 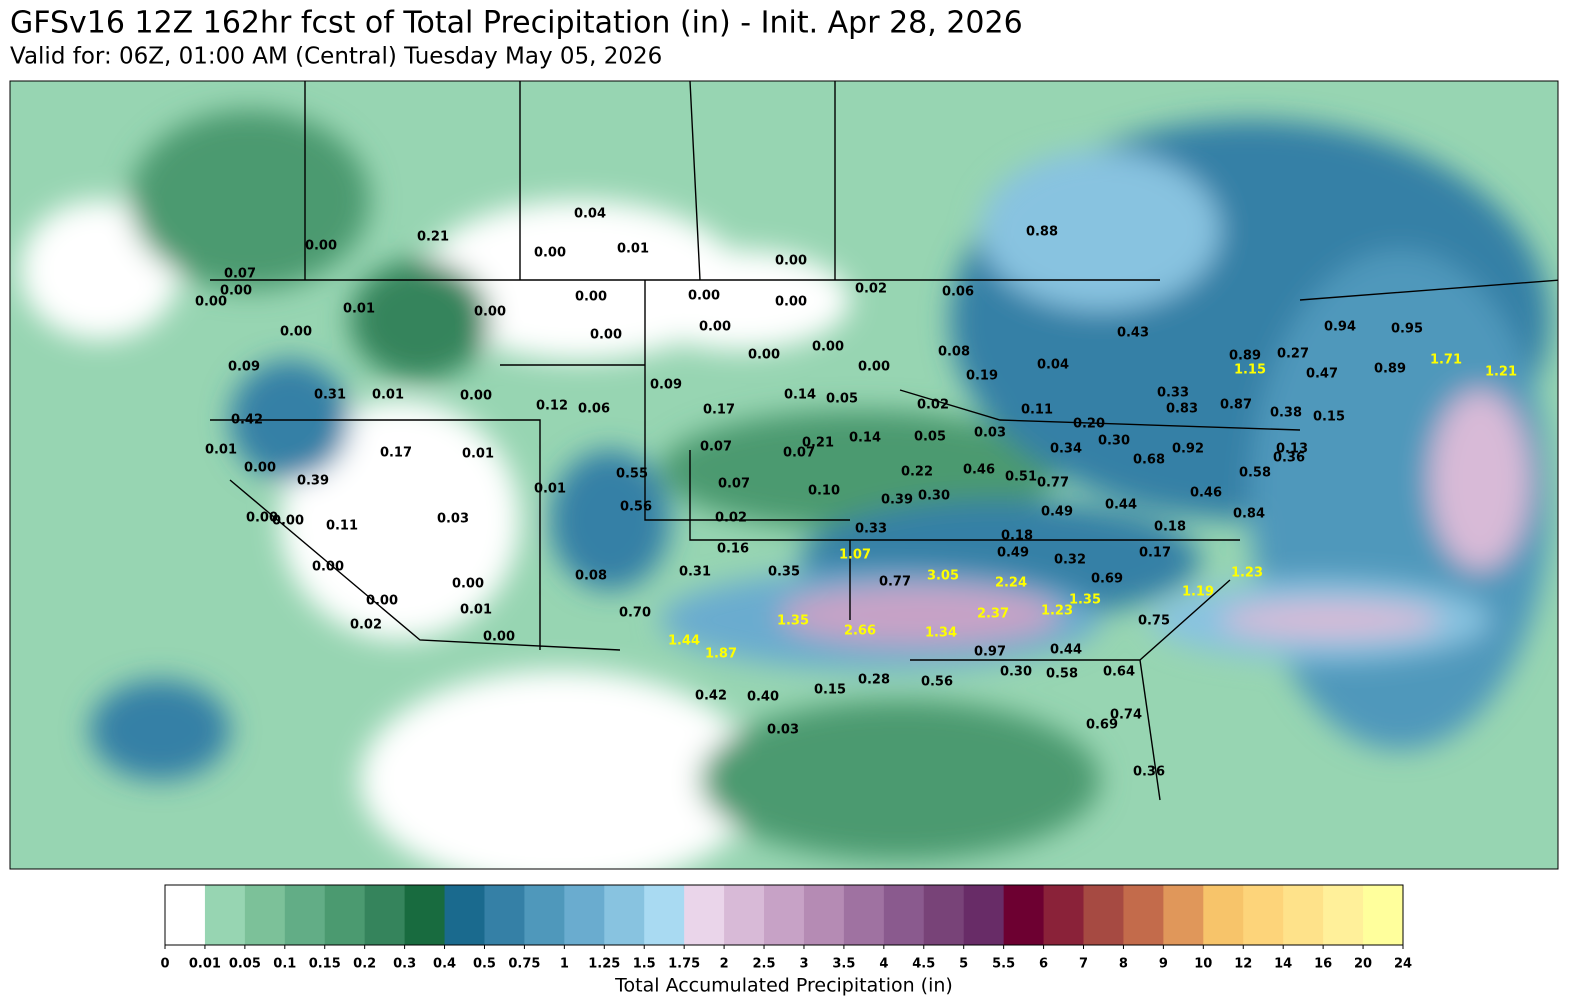 What do you see at coordinates (1322, 374) in the screenshot?
I see `map-value-label: 0.47` at bounding box center [1322, 374].